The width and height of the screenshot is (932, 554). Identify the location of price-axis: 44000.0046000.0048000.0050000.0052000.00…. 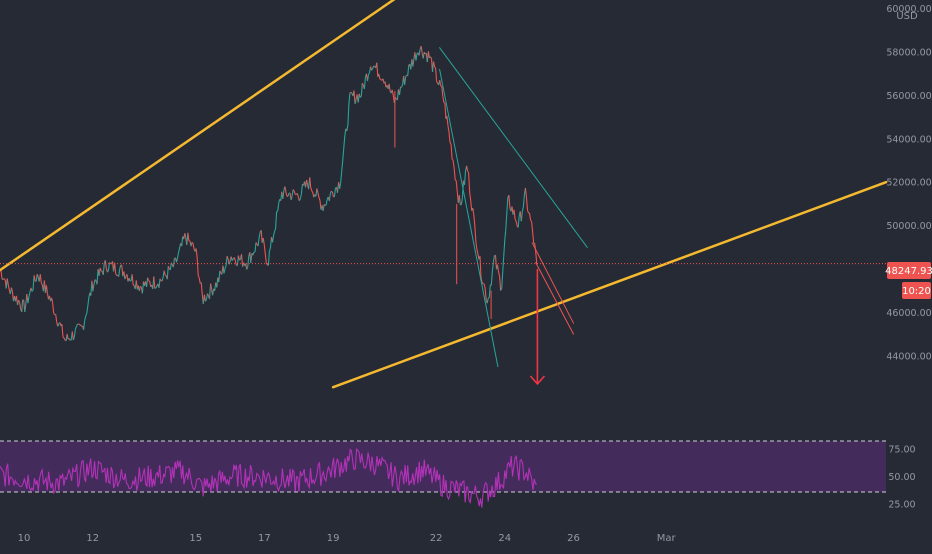
(908, 183).